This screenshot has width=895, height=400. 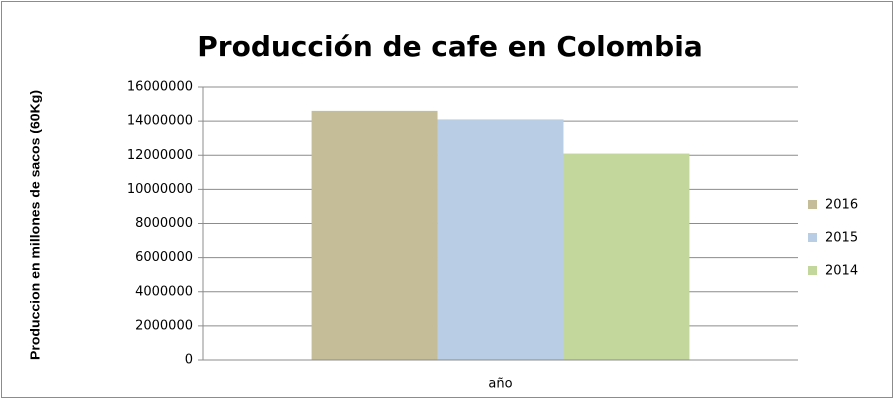 I want to click on y-tick-label: 8000000, so click(x=164, y=223).